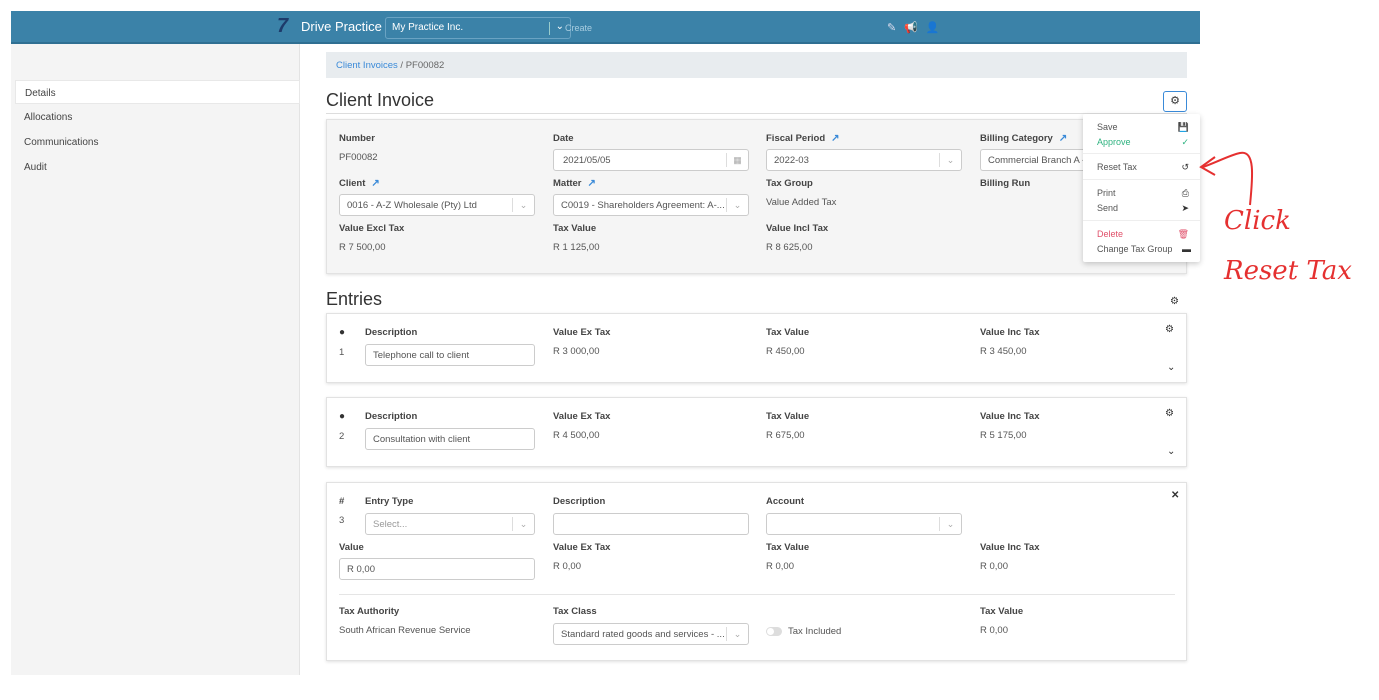  I want to click on menu-item-approve: Approve ✓, so click(1143, 142).